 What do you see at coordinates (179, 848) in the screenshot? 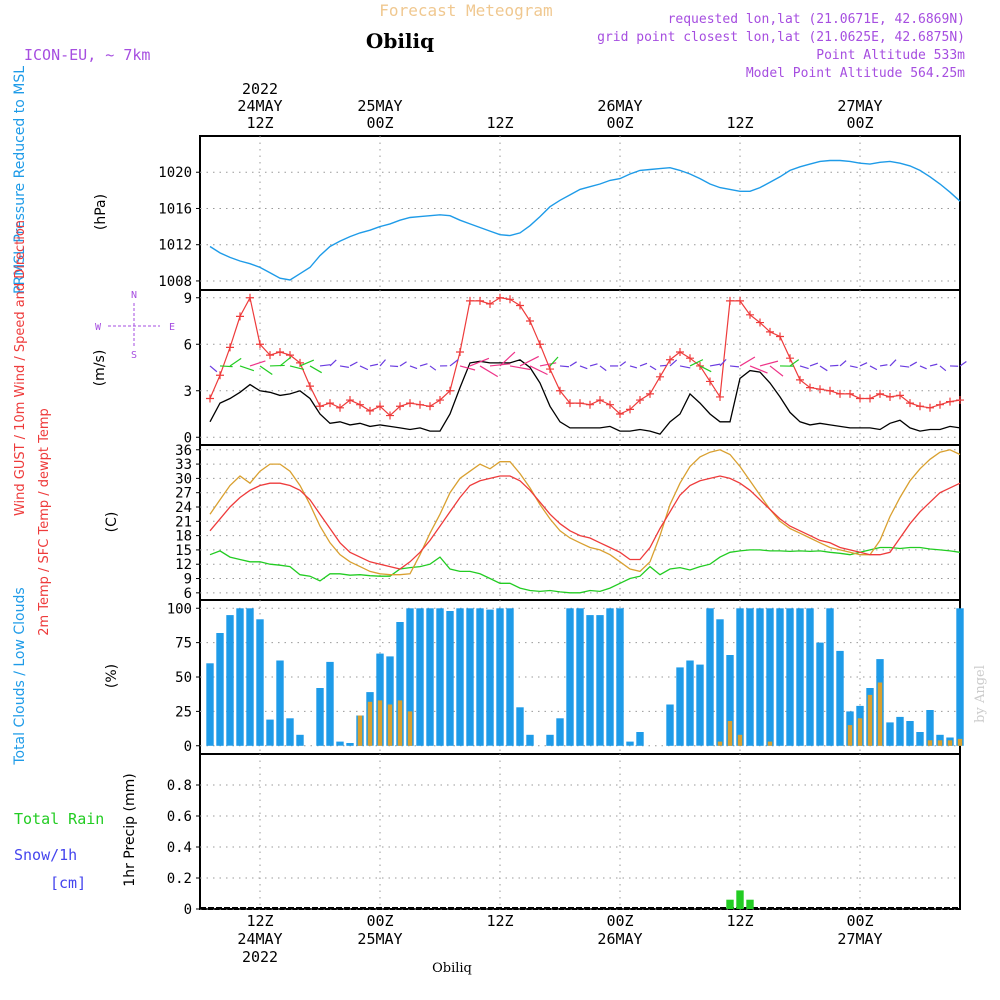
I see `y-tick-label: 0.4` at bounding box center [179, 848].